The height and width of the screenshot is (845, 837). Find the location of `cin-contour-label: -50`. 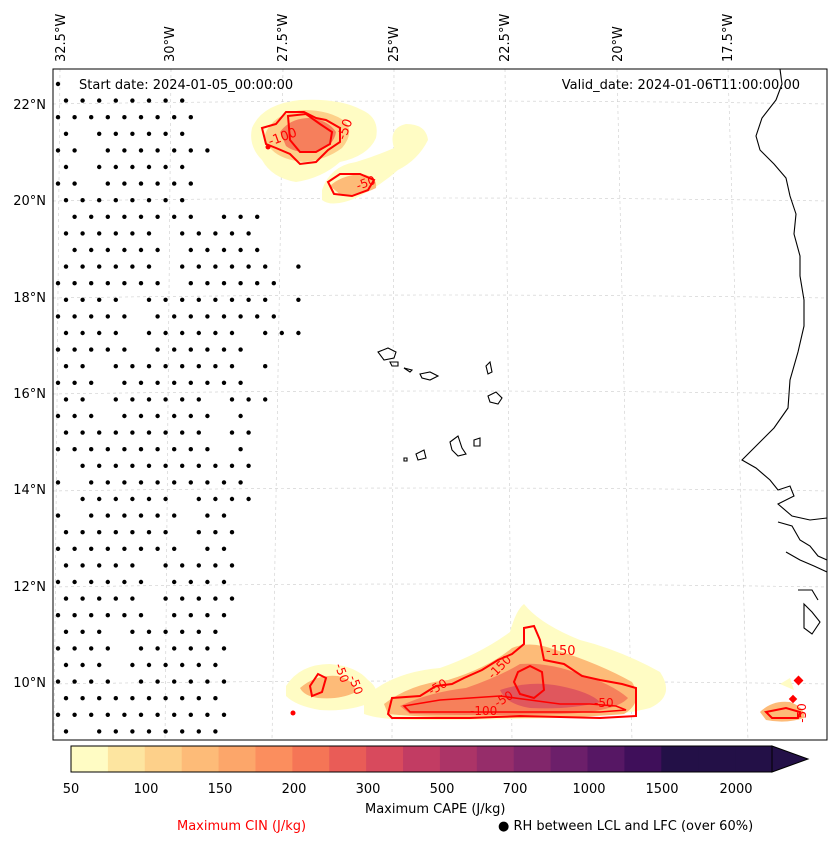

cin-contour-label: -50 is located at coordinates (604, 703).